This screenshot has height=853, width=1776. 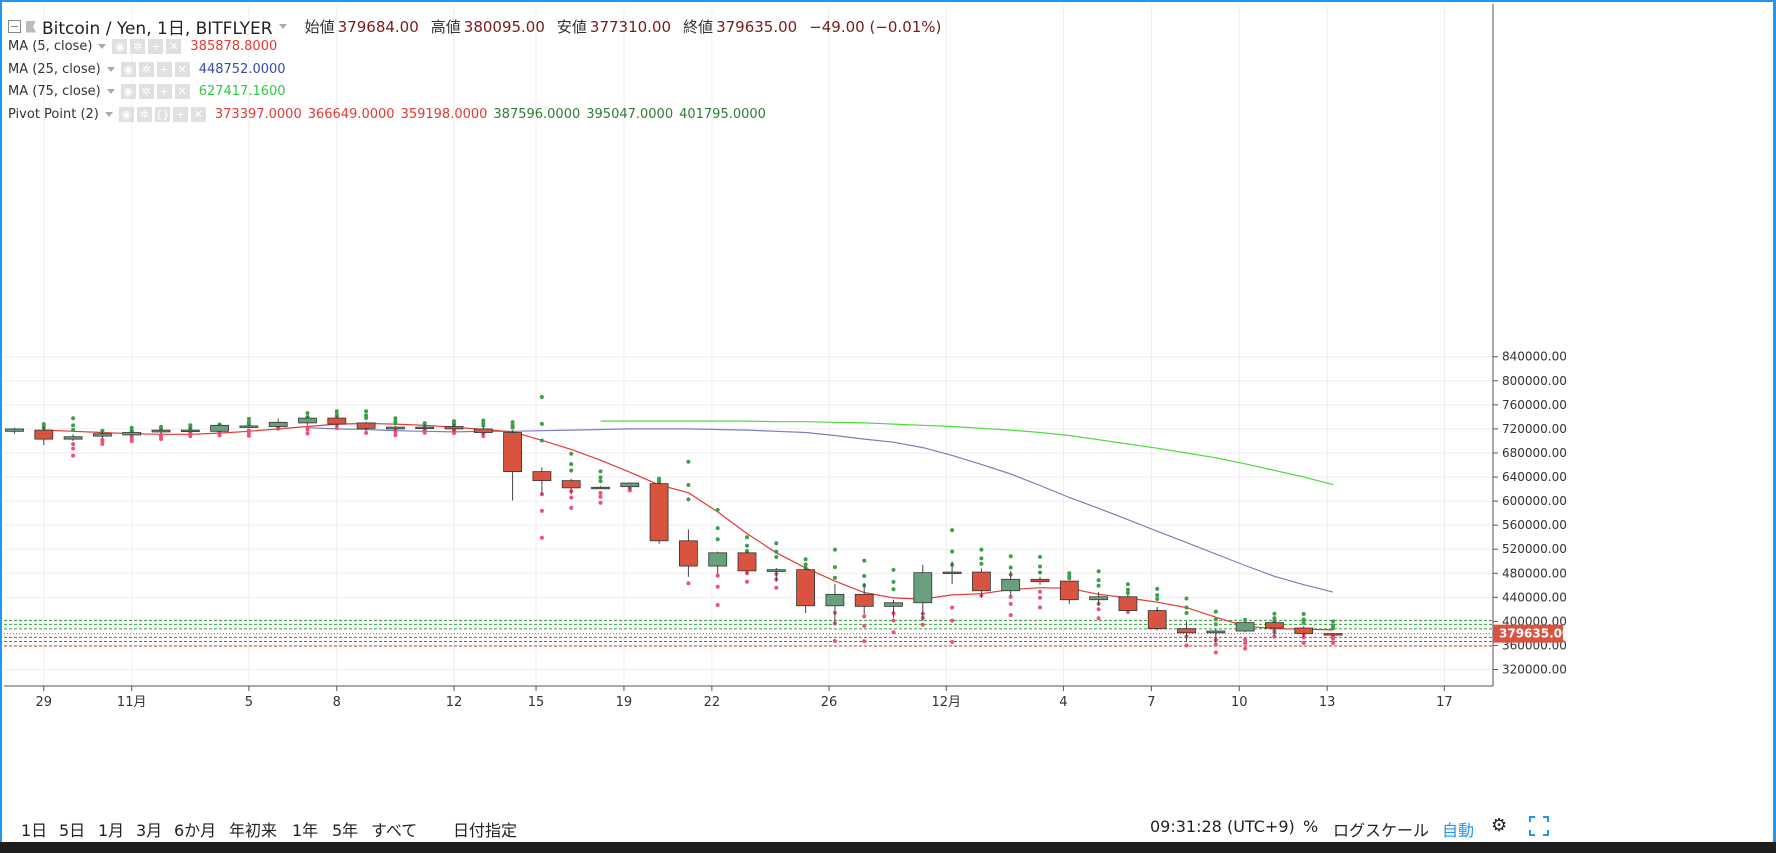 I want to click on timeframe-button: すべて, so click(x=394, y=830).